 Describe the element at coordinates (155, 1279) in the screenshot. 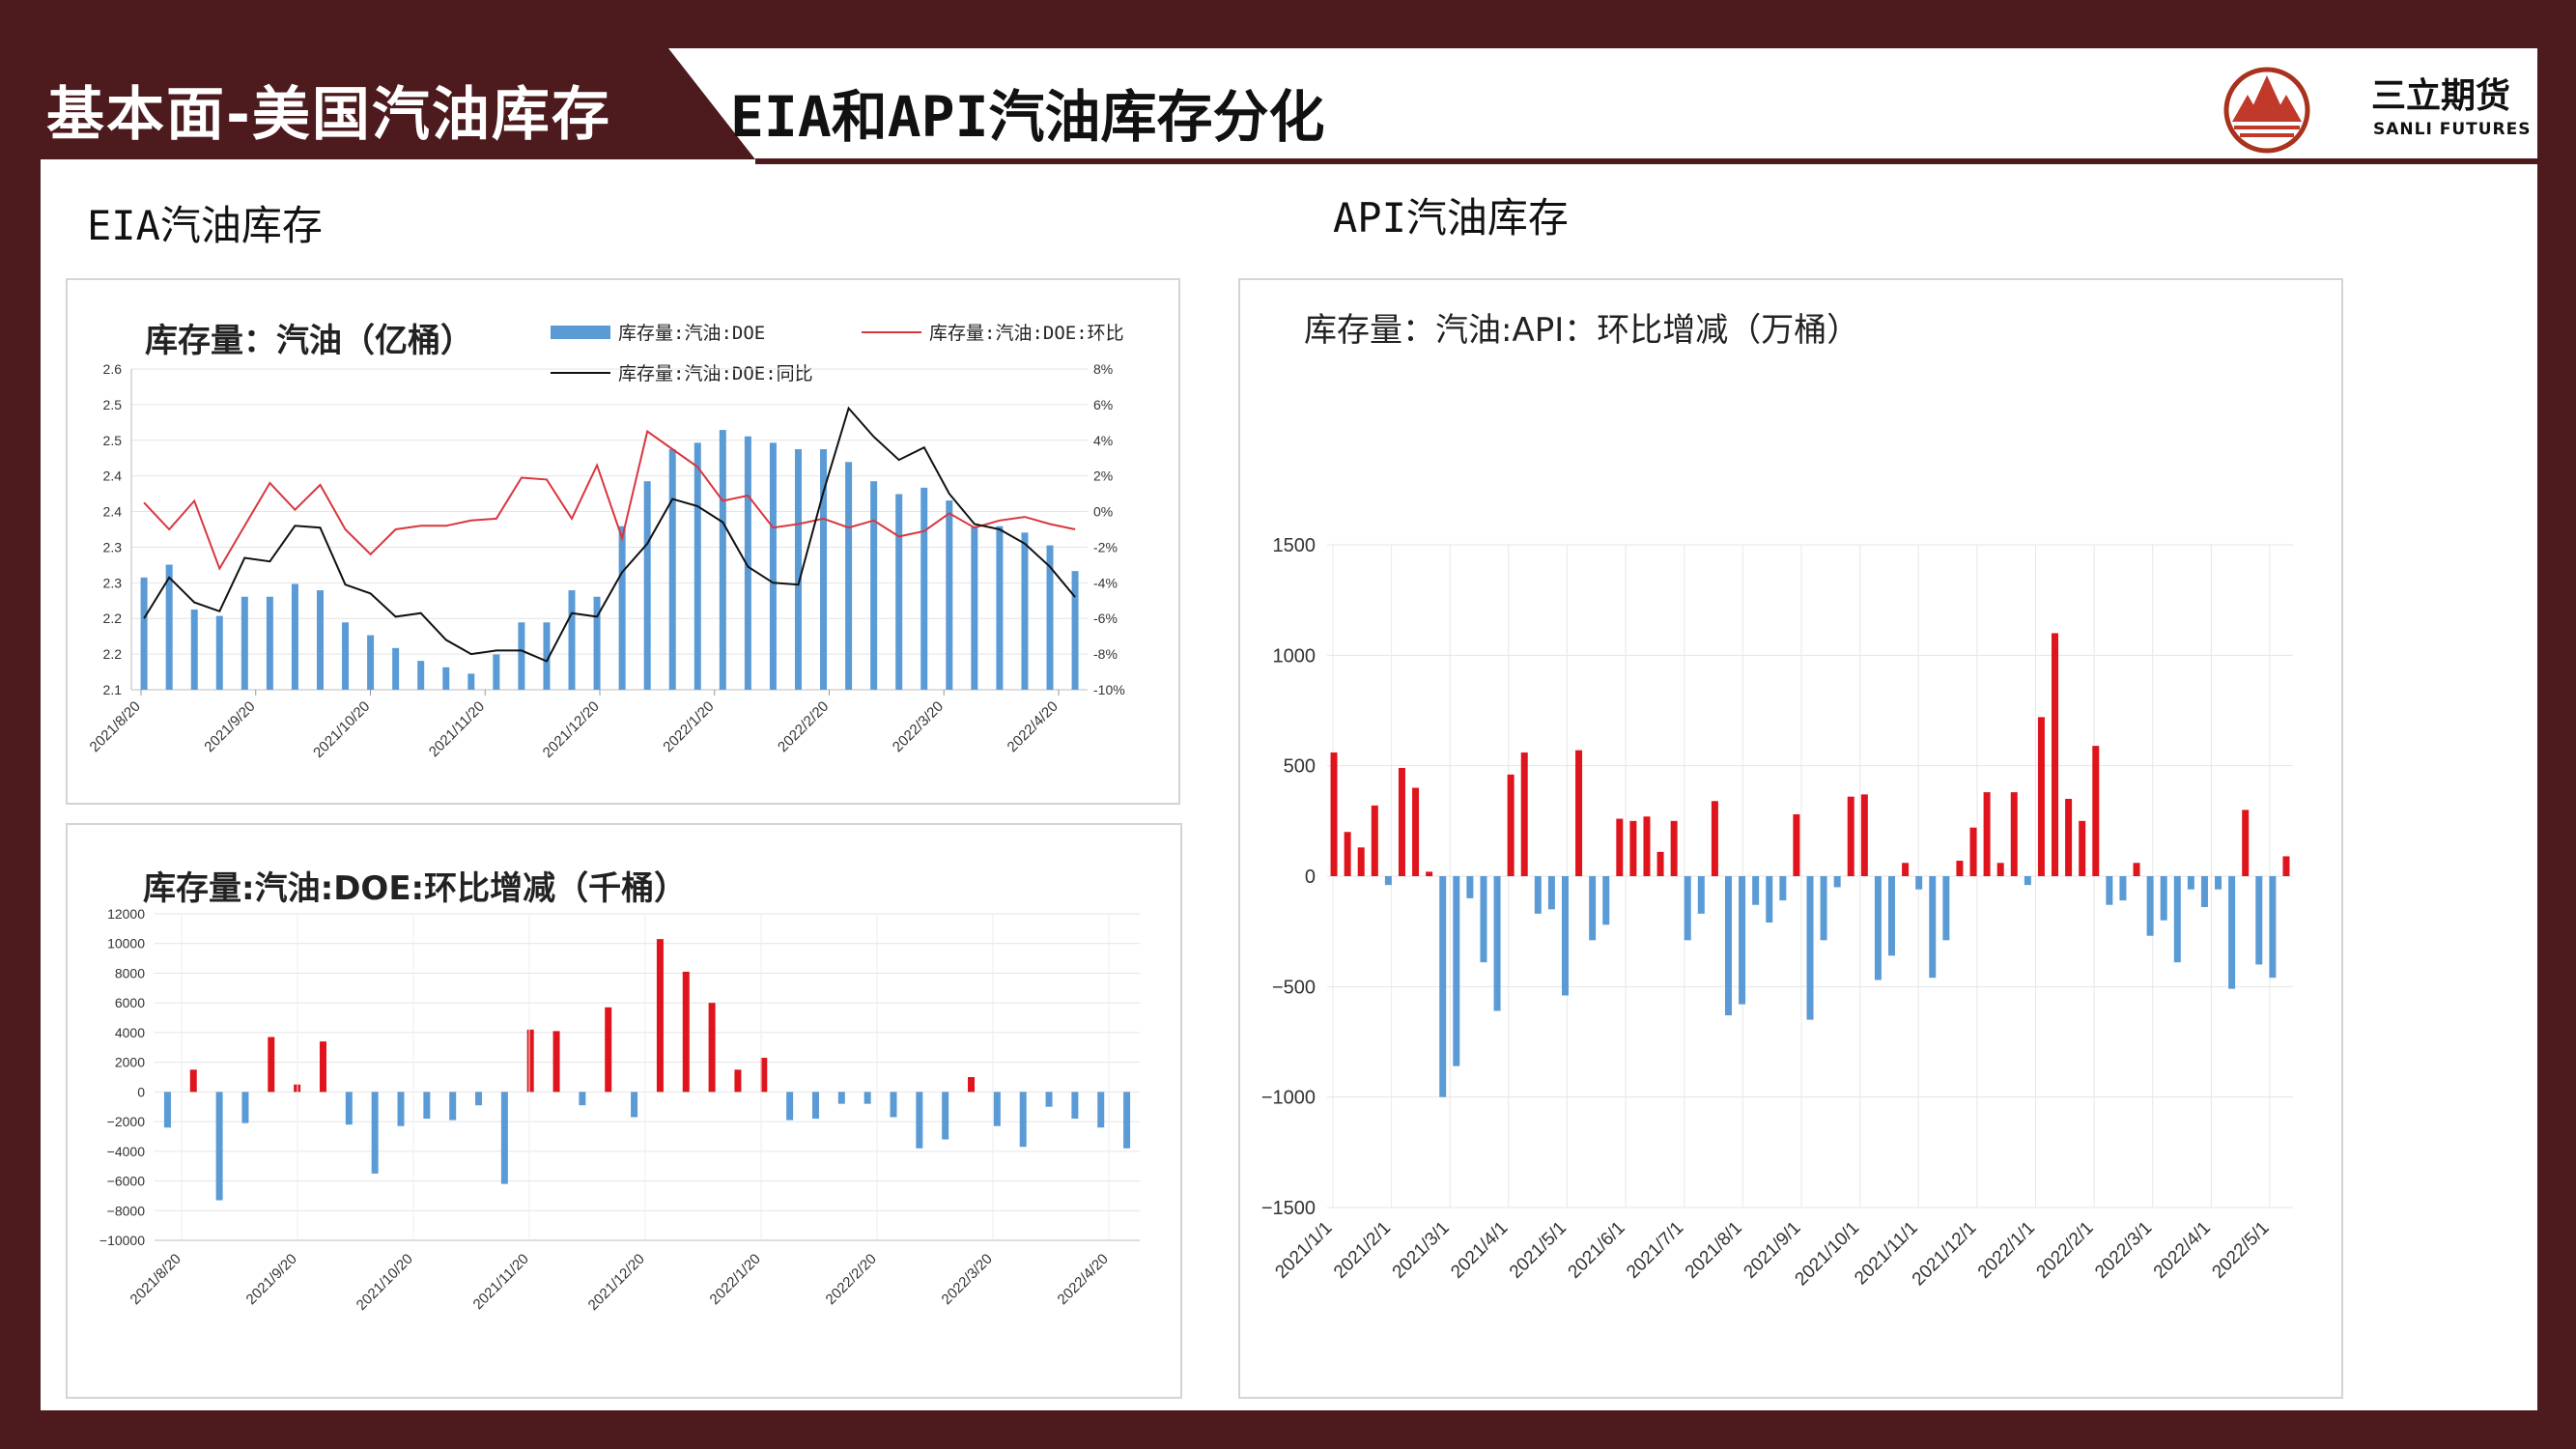

I see `x-tick-label: 2021/8/20` at that location.